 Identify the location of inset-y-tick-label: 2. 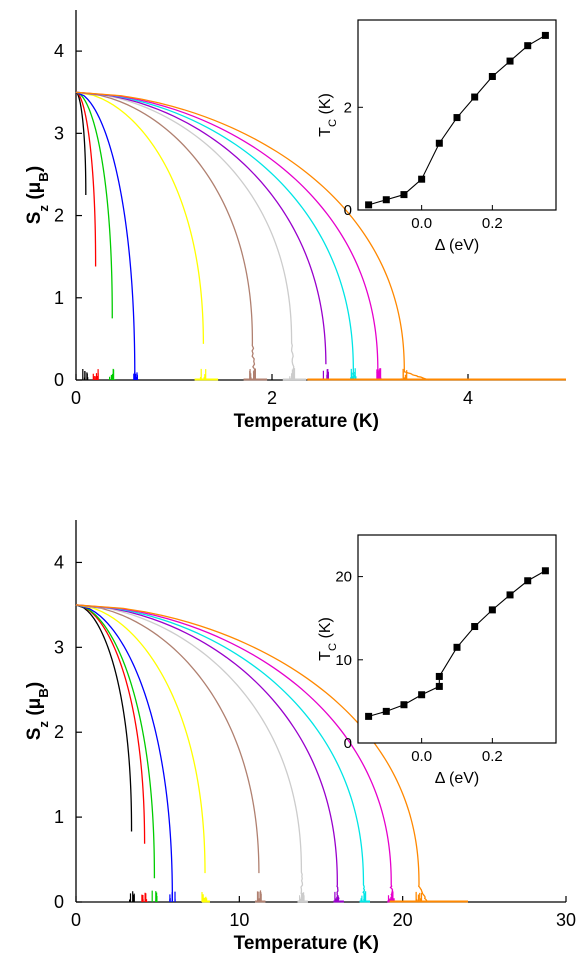
(348, 107).